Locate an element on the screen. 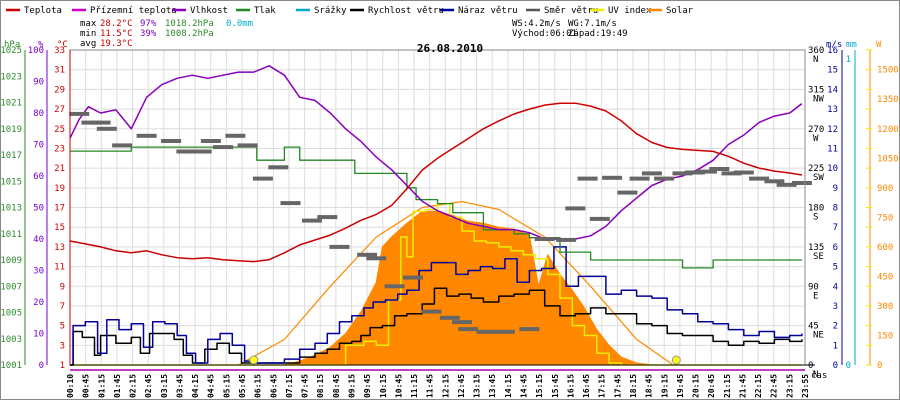 The height and width of the screenshot is (400, 900). x-tick-label: 07:45 is located at coordinates (305, 386).